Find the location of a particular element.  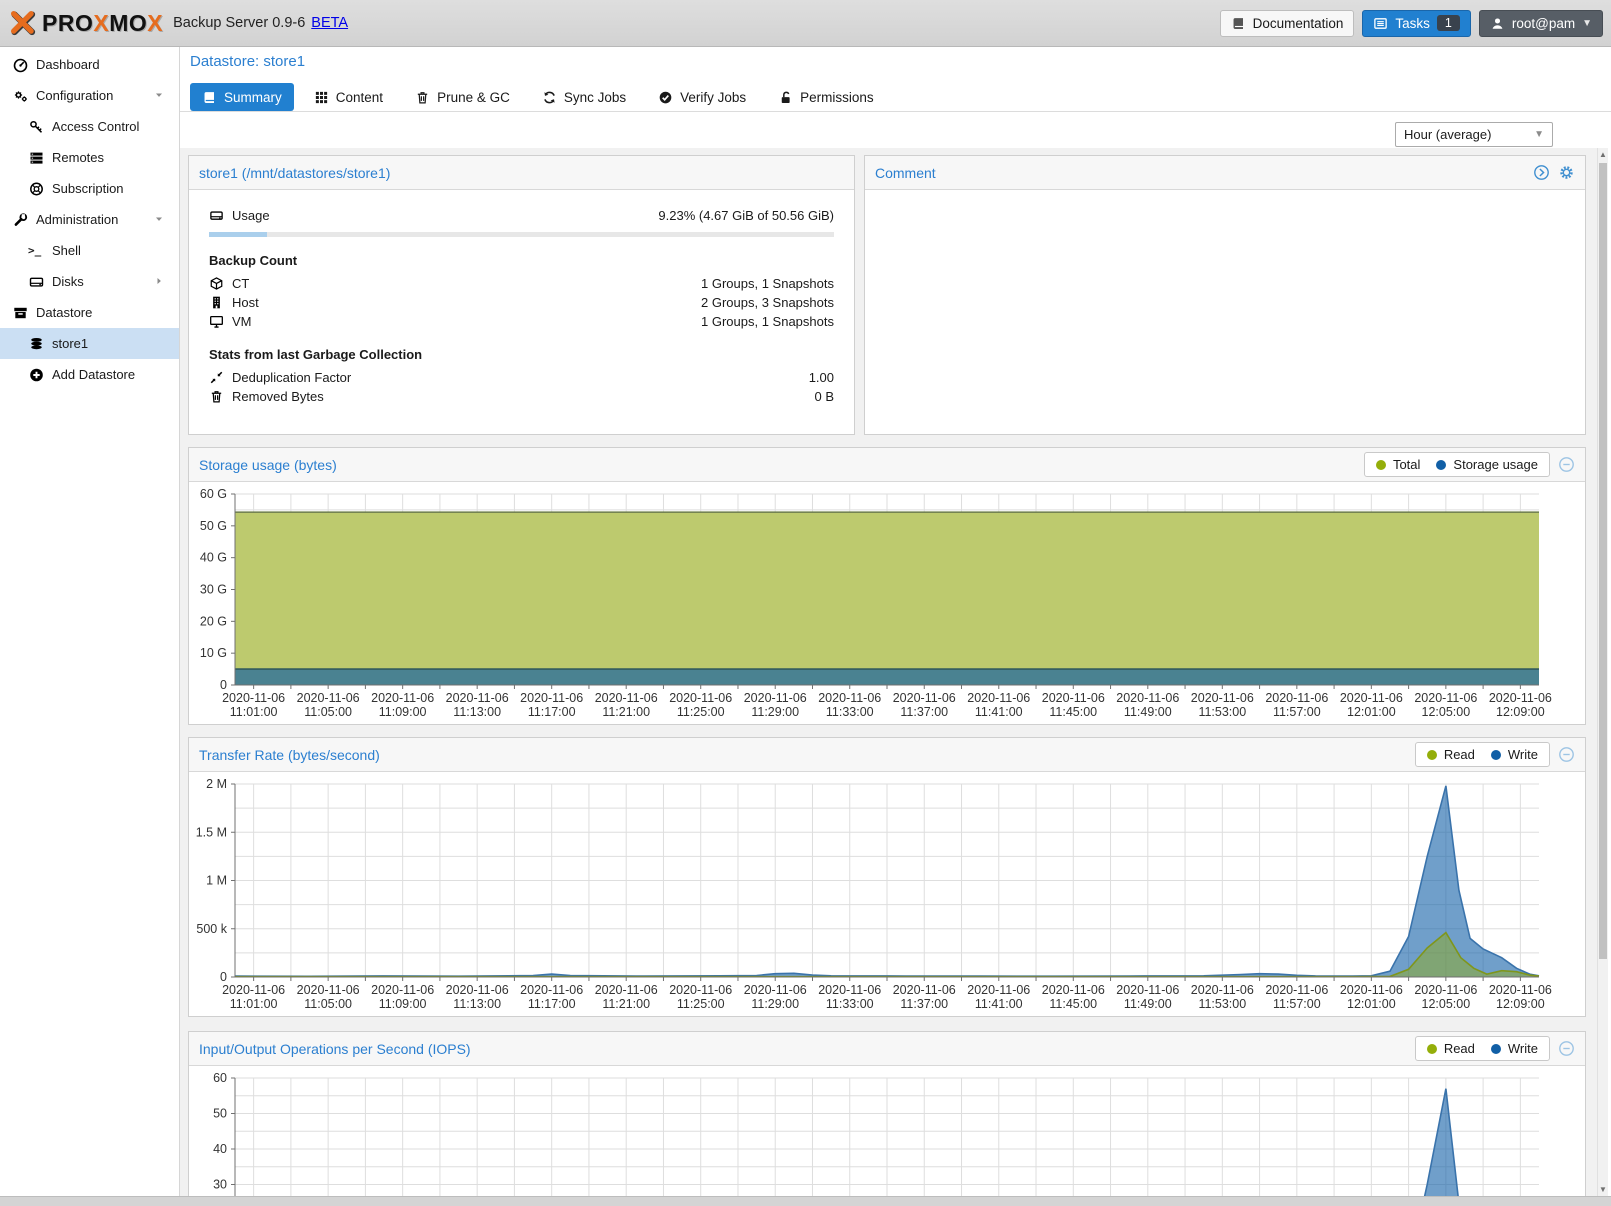

chevron-circle-right-icon is located at coordinates (1541, 172).